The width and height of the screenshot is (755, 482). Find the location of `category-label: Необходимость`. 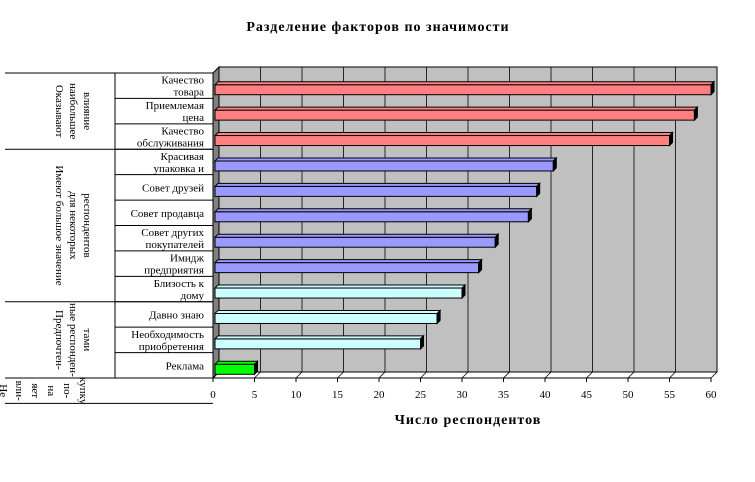

category-label: Необходимость is located at coordinates (167, 335).